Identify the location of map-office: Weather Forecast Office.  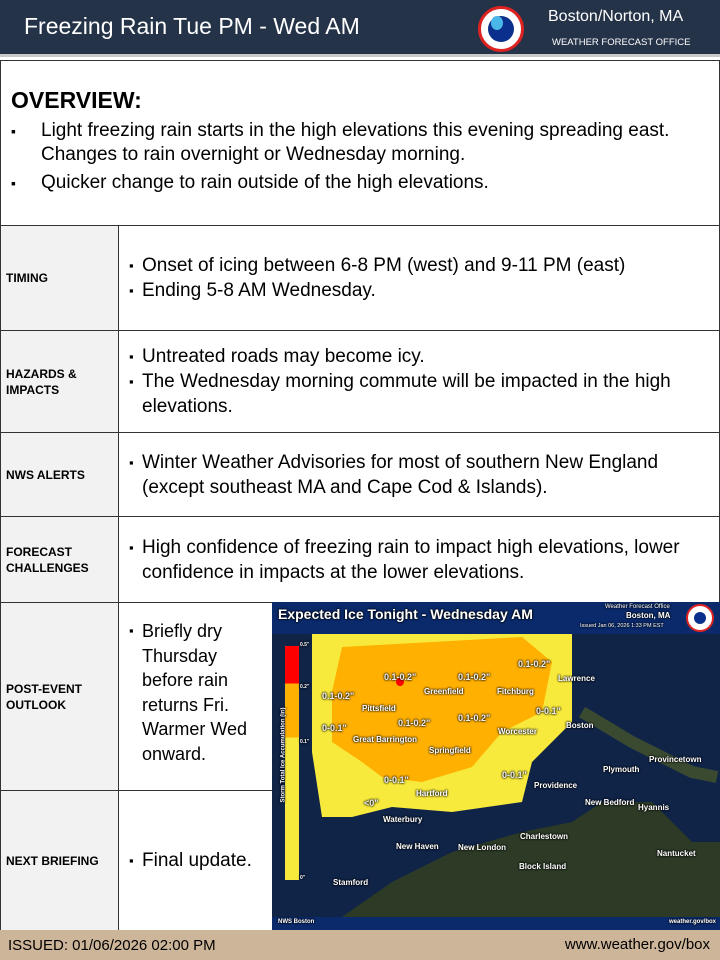
(637, 607).